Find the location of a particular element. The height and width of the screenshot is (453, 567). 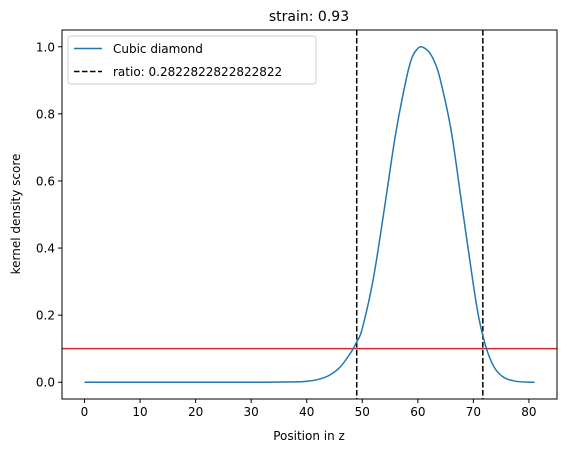

y-tick-label: 0.4 is located at coordinates (45, 249).